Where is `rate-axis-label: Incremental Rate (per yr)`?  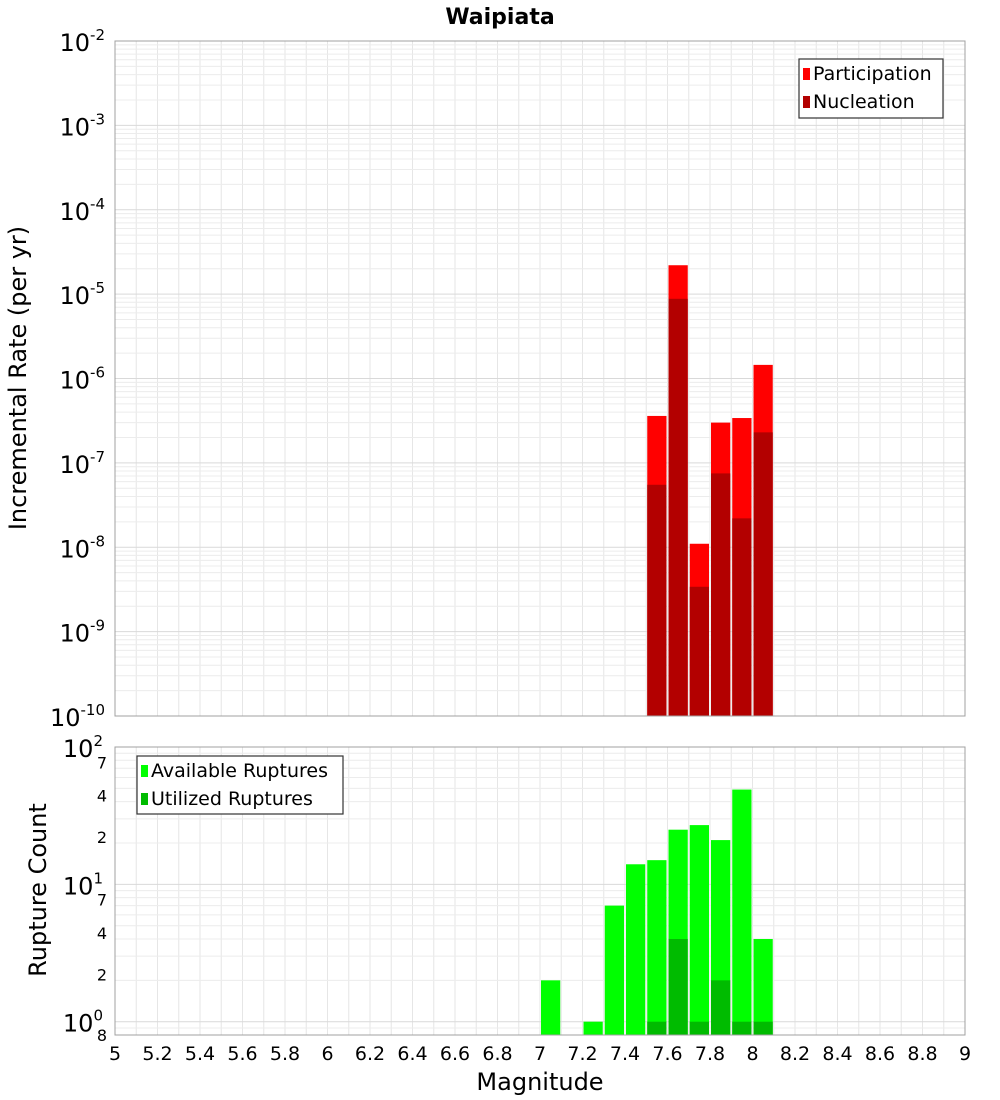
rate-axis-label: Incremental Rate (per yr) is located at coordinates (18, 378).